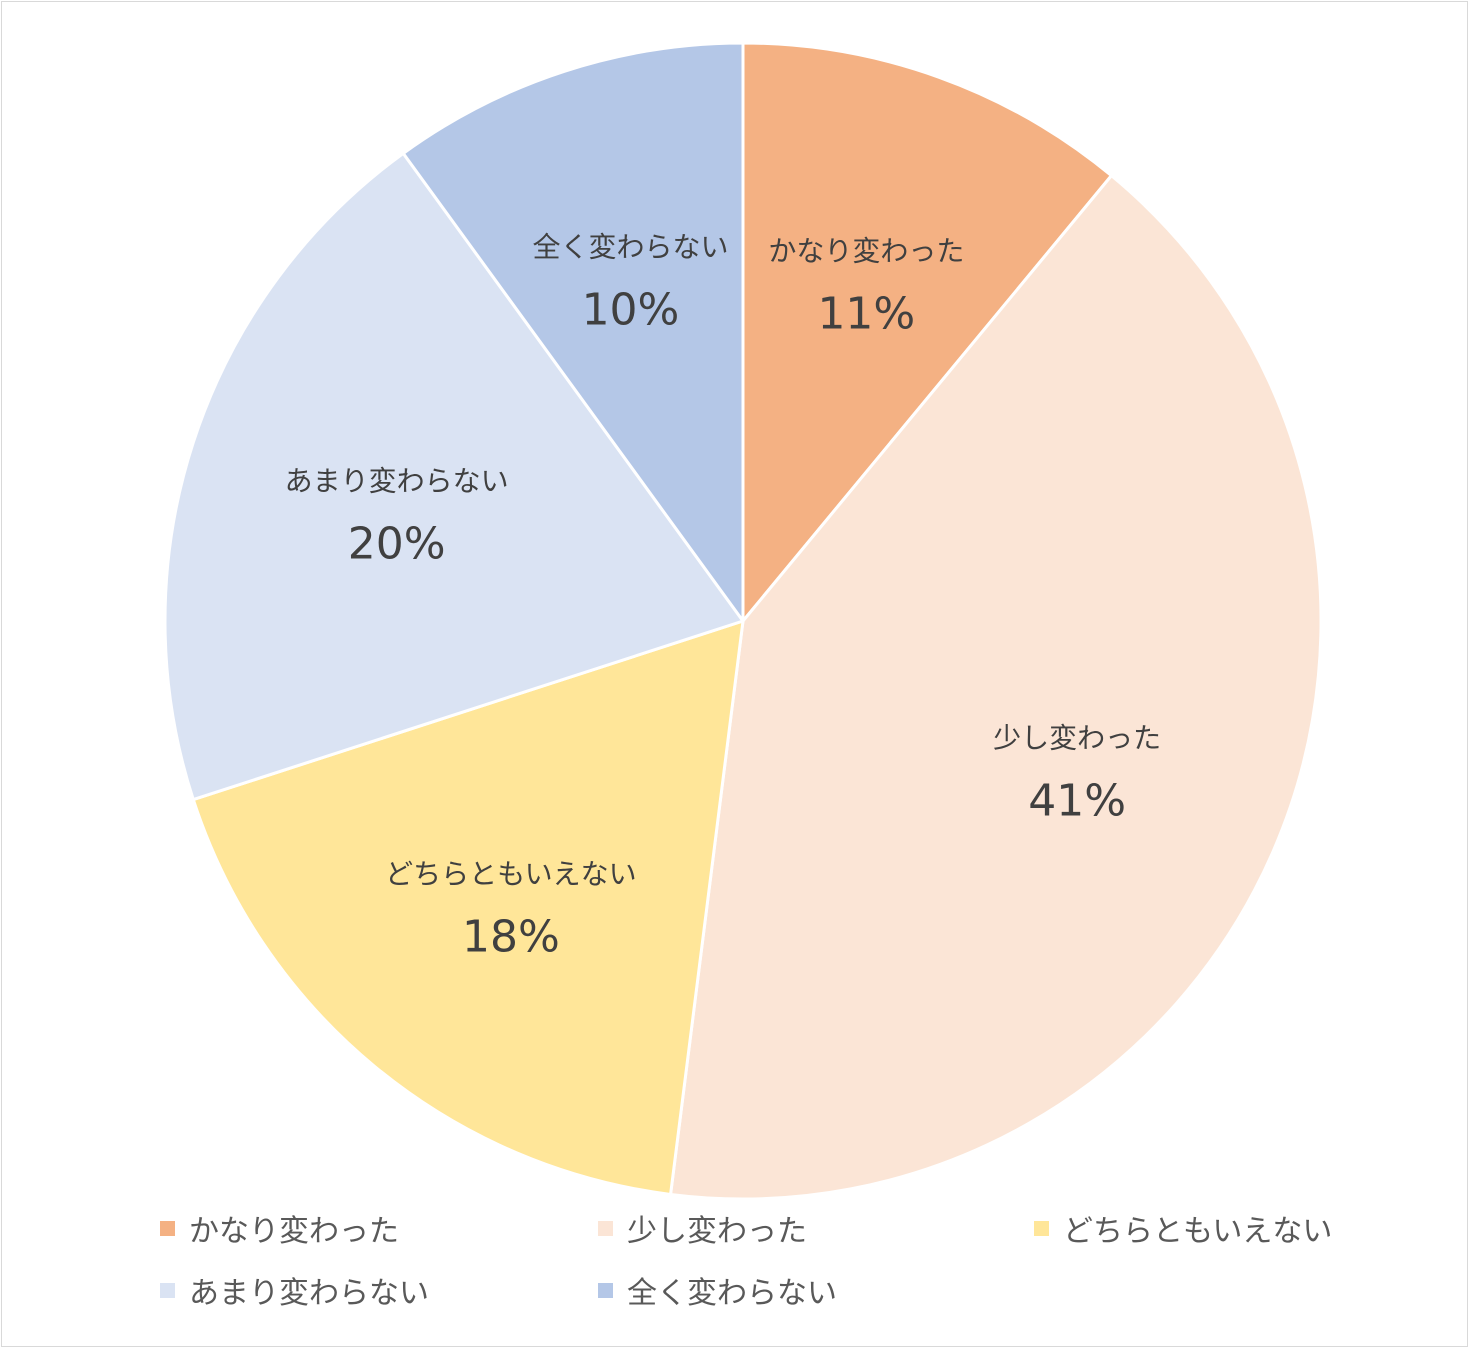 Image resolution: width=1471 pixels, height=1350 pixels. Describe the element at coordinates (1077, 801) in the screenshot. I see `slice-value-1: 41%` at that location.